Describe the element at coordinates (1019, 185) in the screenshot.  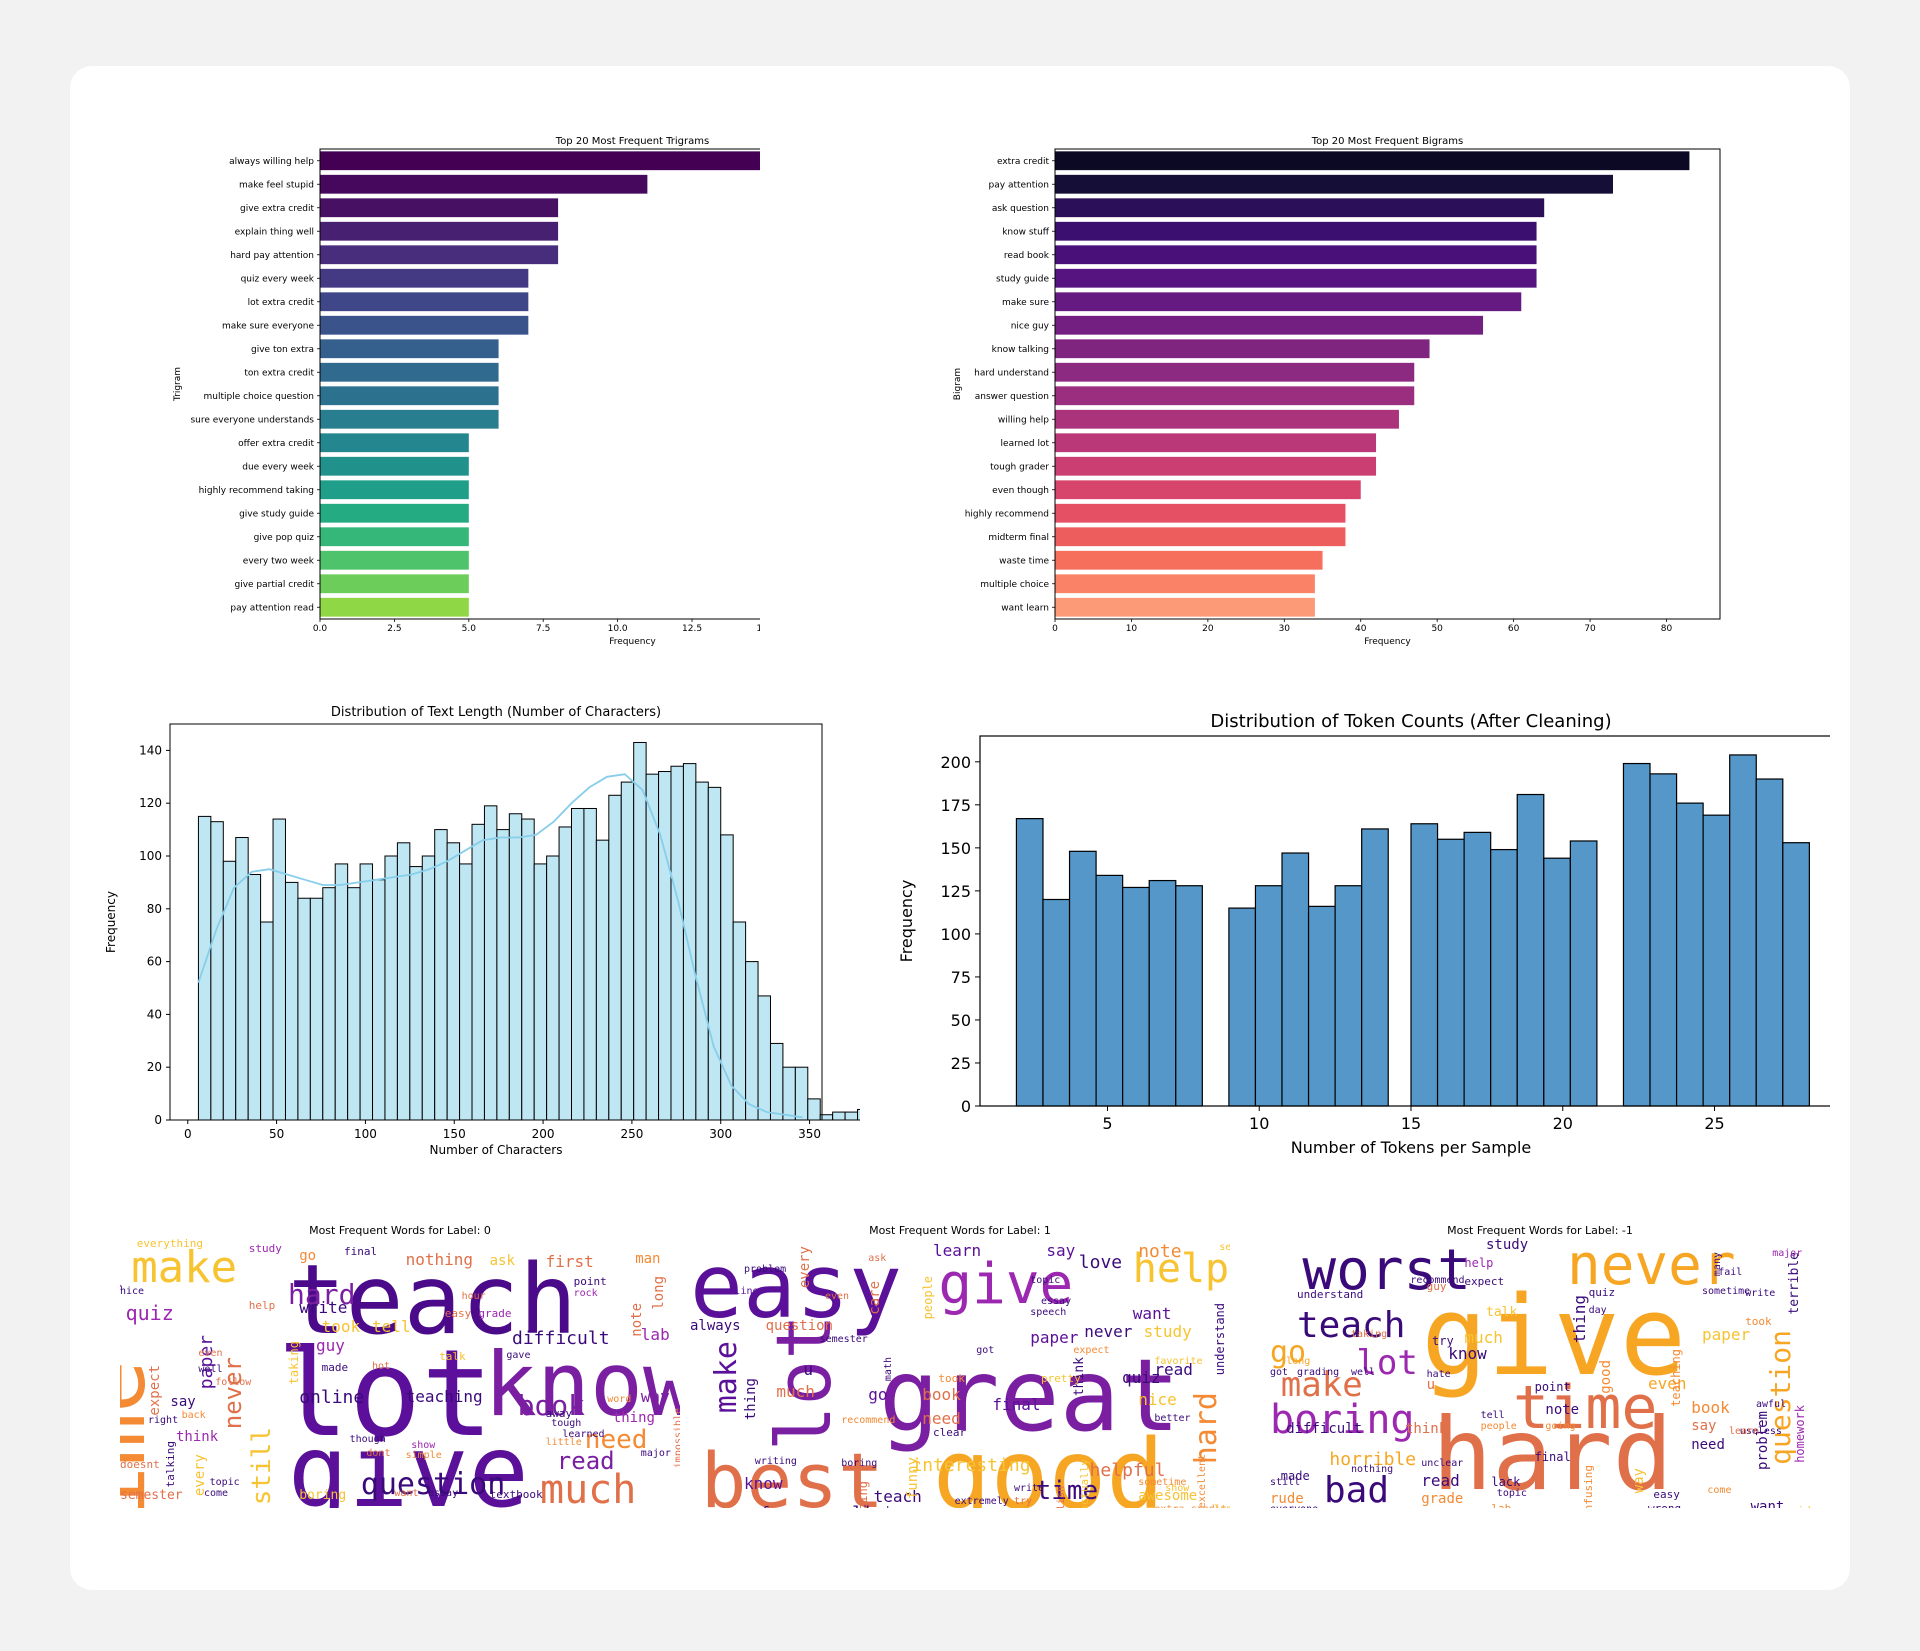
I see `category-label: pay attention` at that location.